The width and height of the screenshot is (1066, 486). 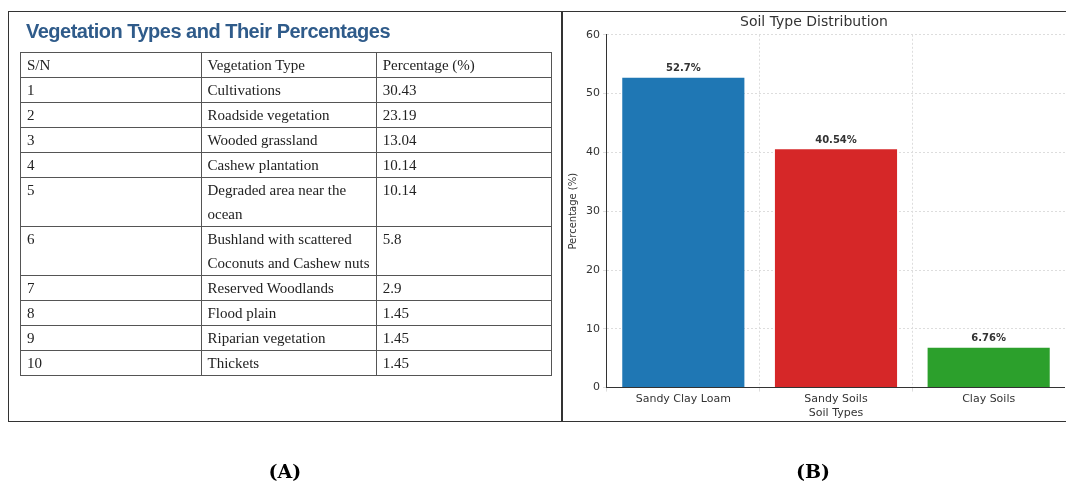 I want to click on text: 2, so click(x=111, y=115).